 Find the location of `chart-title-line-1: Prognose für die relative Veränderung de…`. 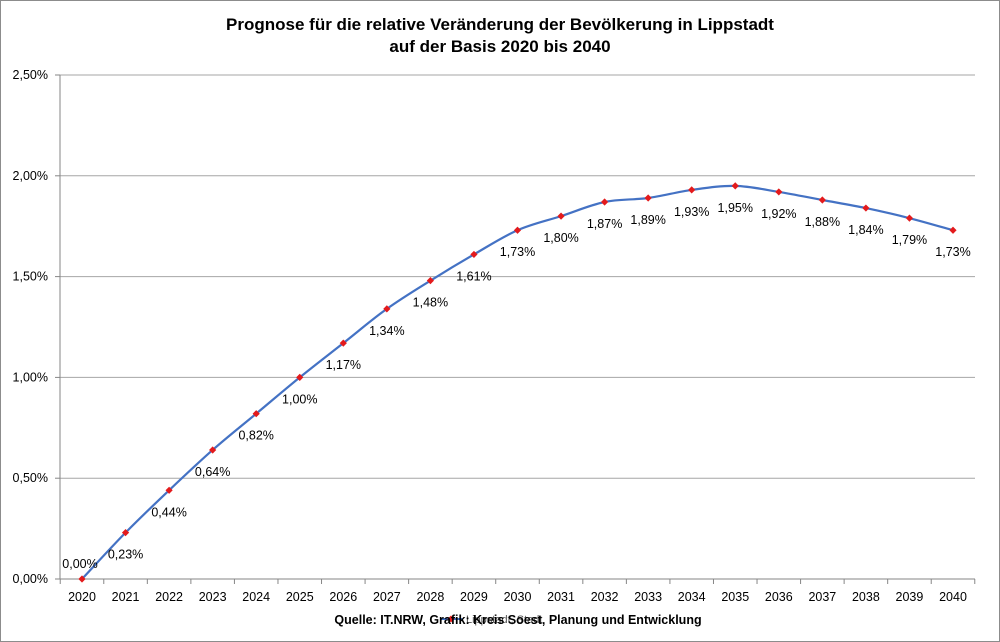

chart-title-line-1: Prognose für die relative Veränderung de… is located at coordinates (500, 24).